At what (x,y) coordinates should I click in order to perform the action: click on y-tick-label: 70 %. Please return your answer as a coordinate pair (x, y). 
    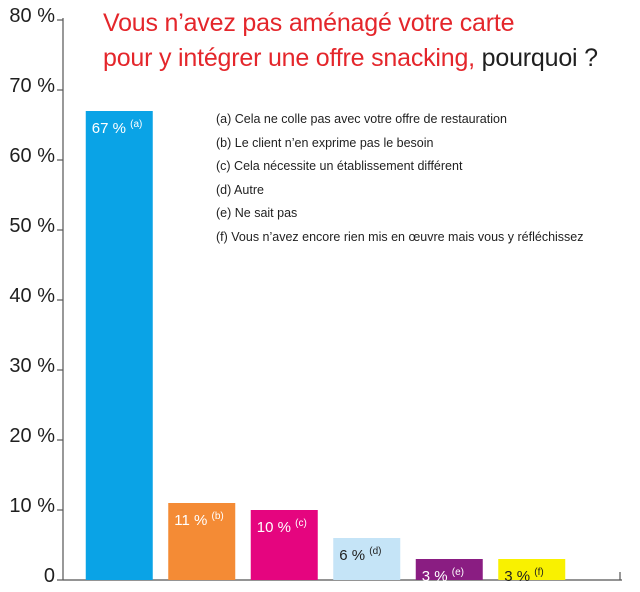
    Looking at the image, I should click on (32, 86).